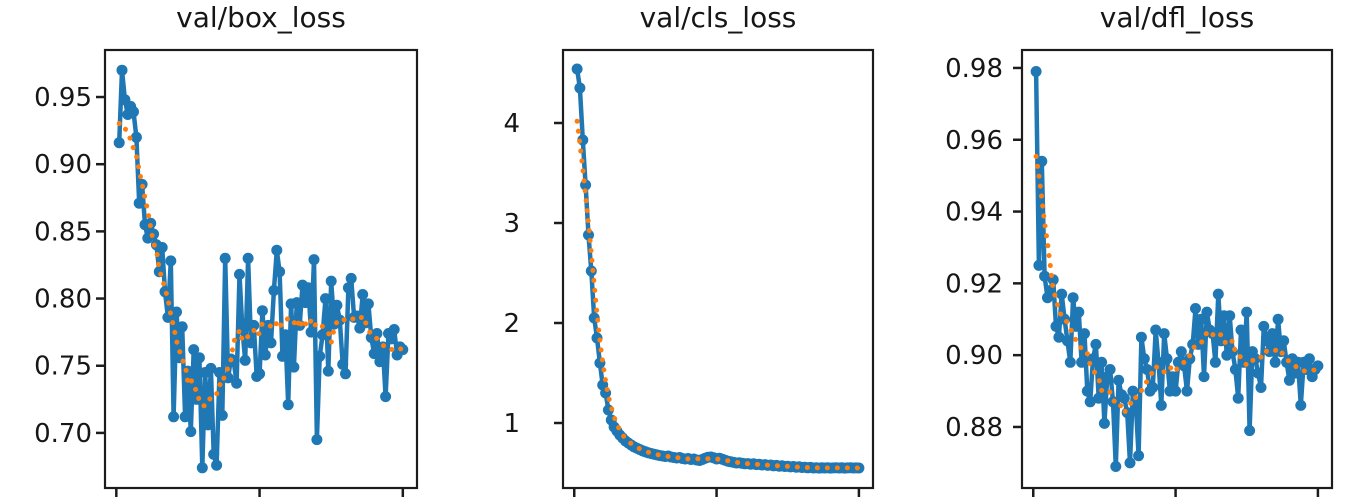 The width and height of the screenshot is (1370, 498). I want to click on y-tick-label: 1, so click(511, 424).